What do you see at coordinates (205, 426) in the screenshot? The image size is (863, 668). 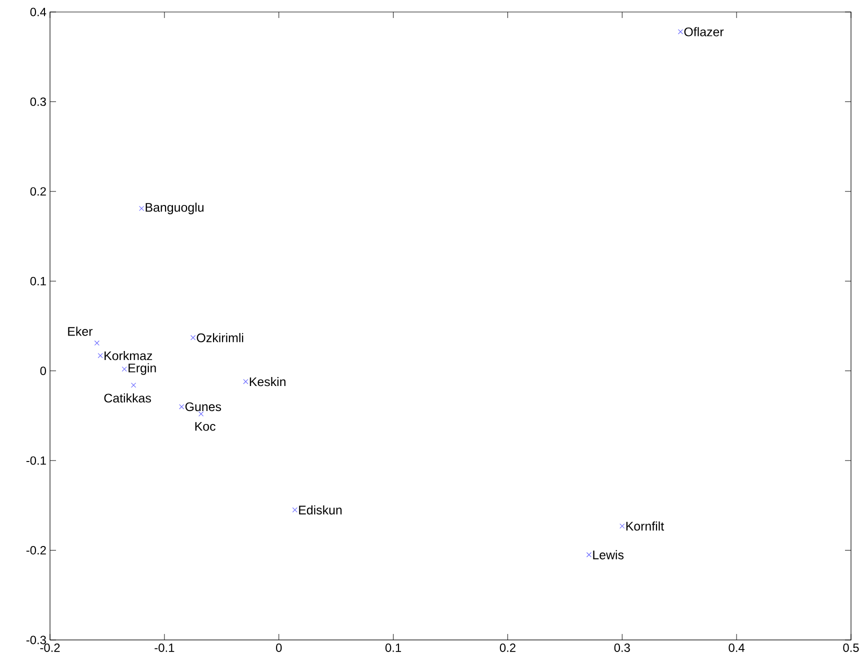 I see `annotation: Koc` at bounding box center [205, 426].